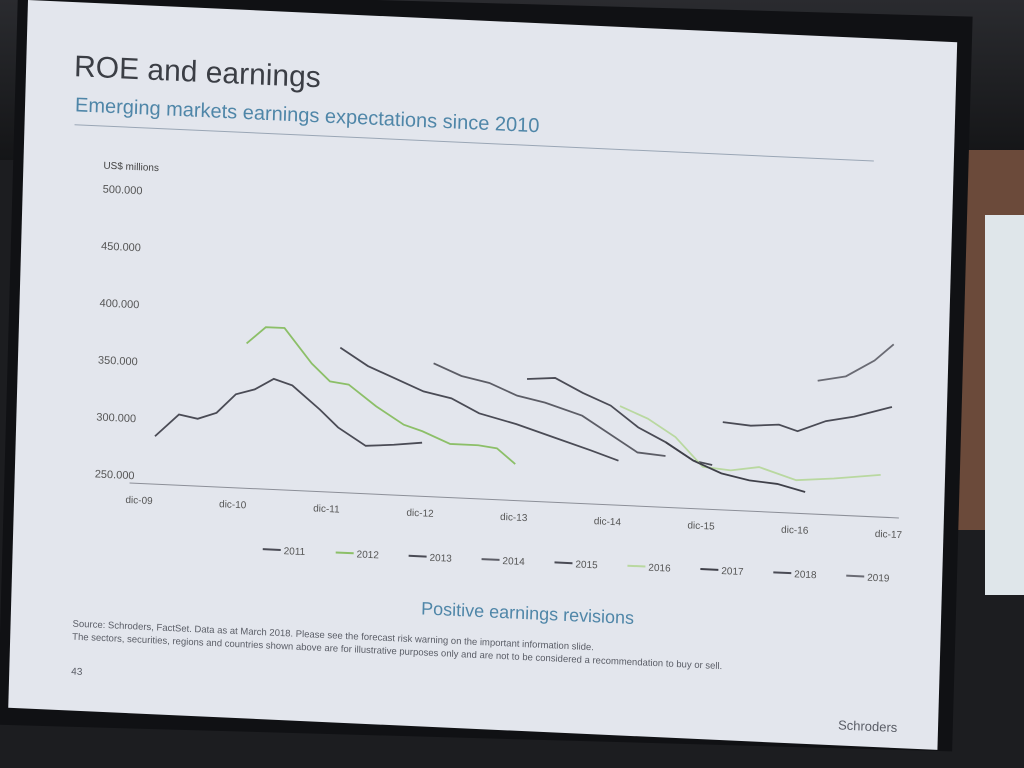 The width and height of the screenshot is (1024, 768). I want to click on second-screen, so click(1004, 405).